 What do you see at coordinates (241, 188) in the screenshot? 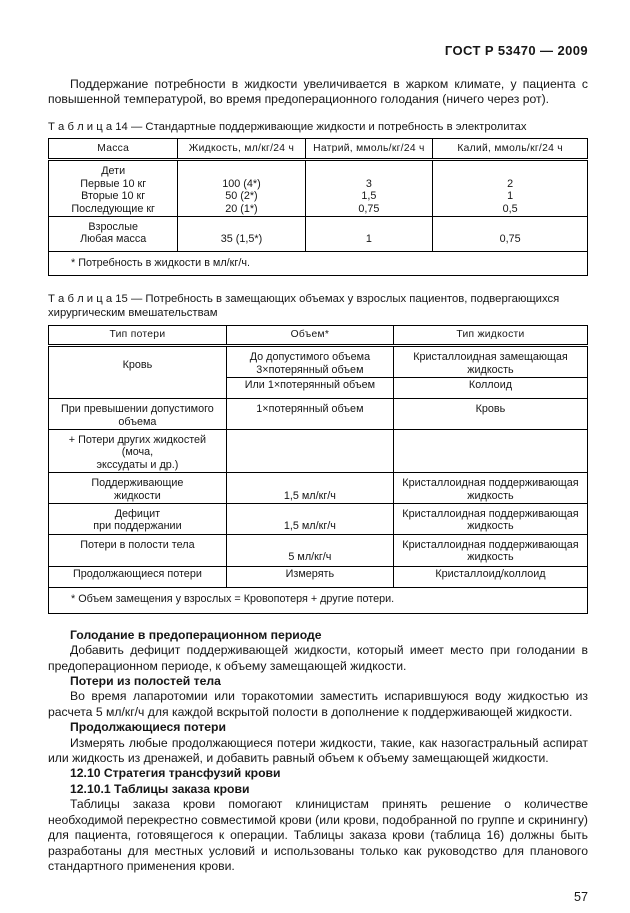
I see `cell-fluid: 100 (4*) 50 (2*) 20 (1*)` at bounding box center [241, 188].